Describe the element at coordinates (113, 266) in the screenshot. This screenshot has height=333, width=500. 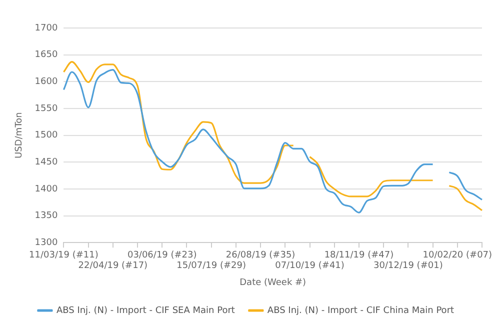
I see `x-tick-label: 22/04/19 (#17)` at that location.